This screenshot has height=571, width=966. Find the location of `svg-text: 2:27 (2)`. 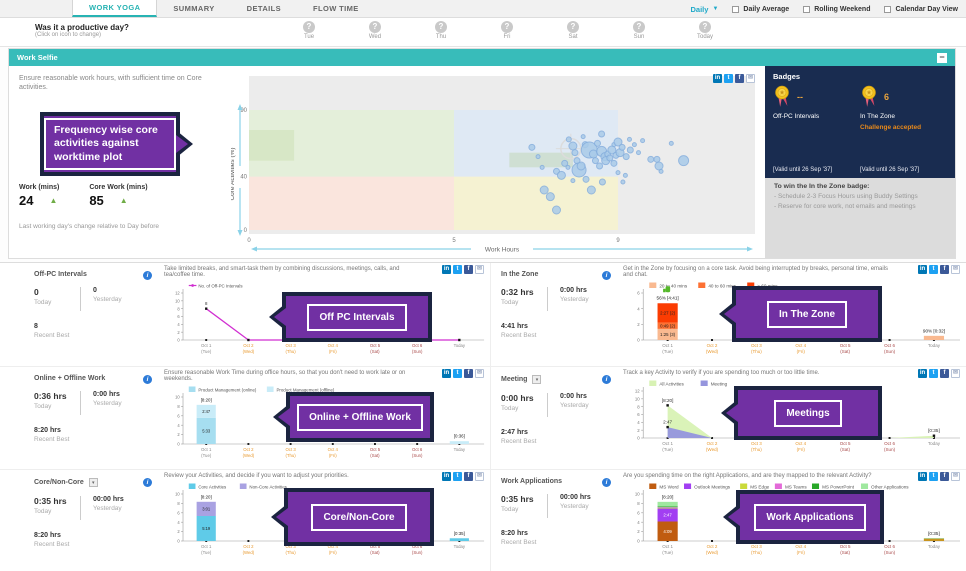

svg-text: 2:27 (2) is located at coordinates (667, 313).